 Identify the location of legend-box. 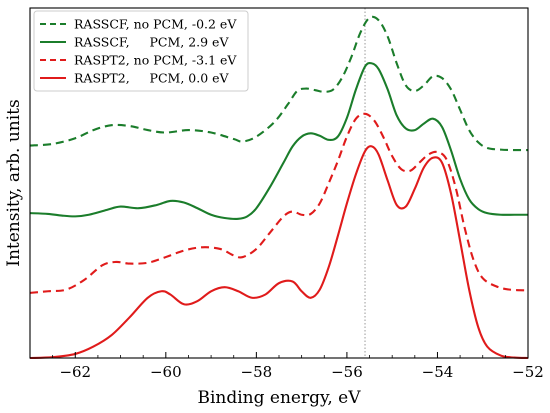
(141, 51).